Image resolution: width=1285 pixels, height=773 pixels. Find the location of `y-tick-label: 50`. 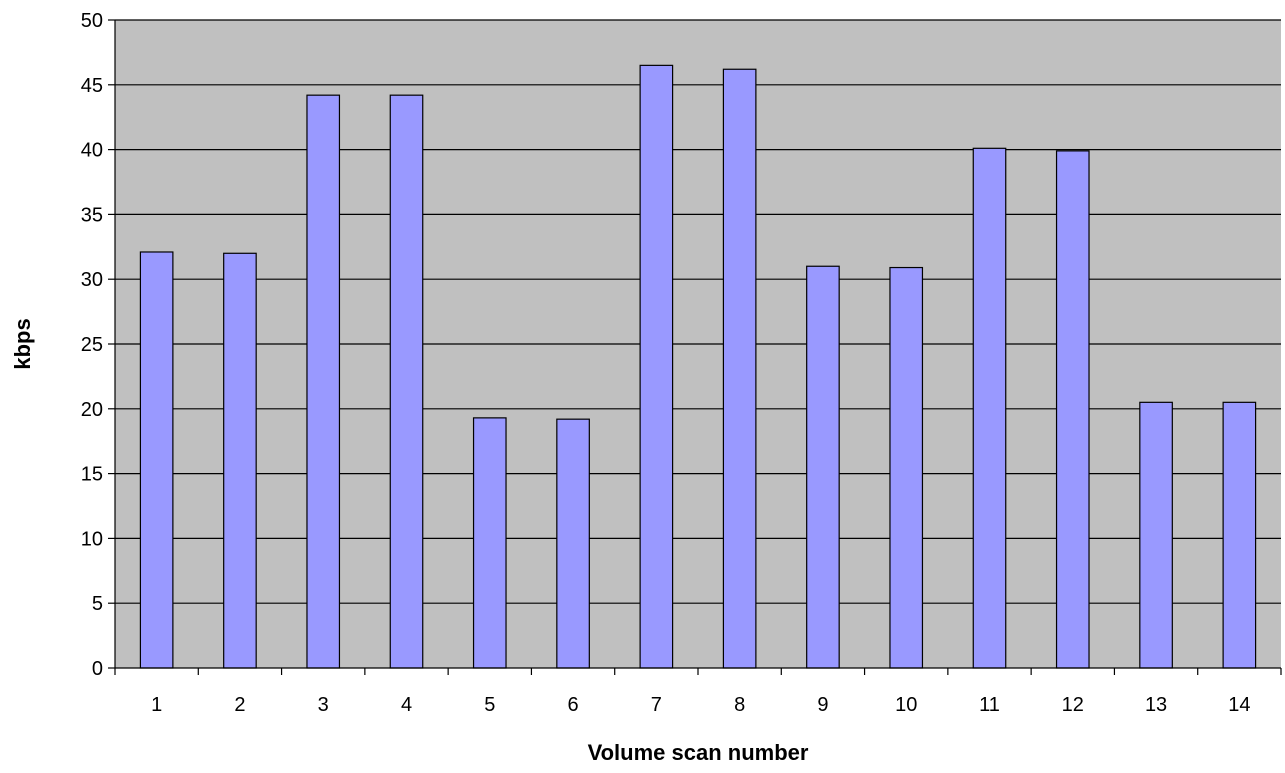

y-tick-label: 50 is located at coordinates (92, 21).